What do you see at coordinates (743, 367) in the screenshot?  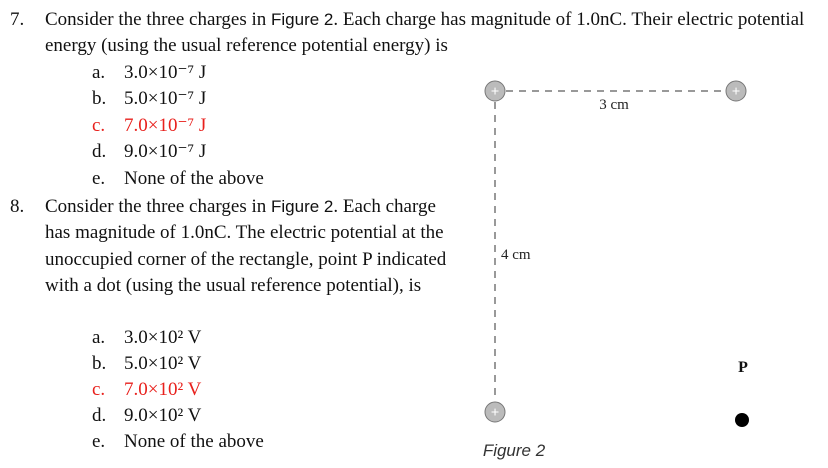 I see `point-label: P` at bounding box center [743, 367].